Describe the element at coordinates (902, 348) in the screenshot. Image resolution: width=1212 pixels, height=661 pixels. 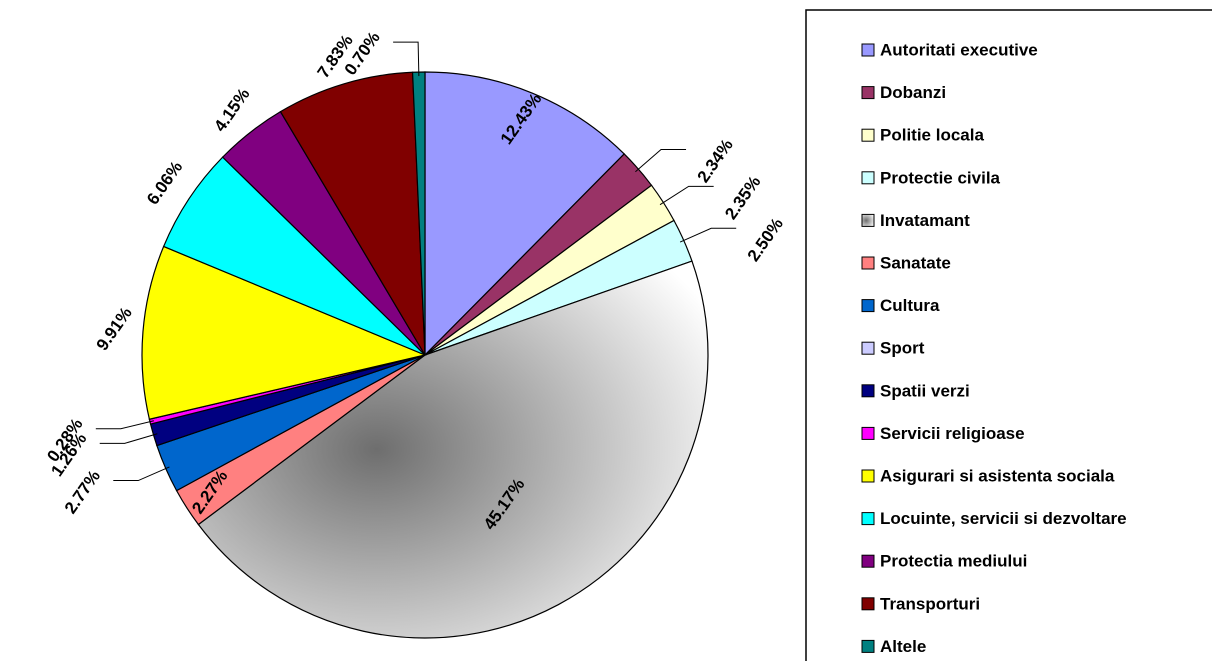
I see `legend-label: Sport` at that location.